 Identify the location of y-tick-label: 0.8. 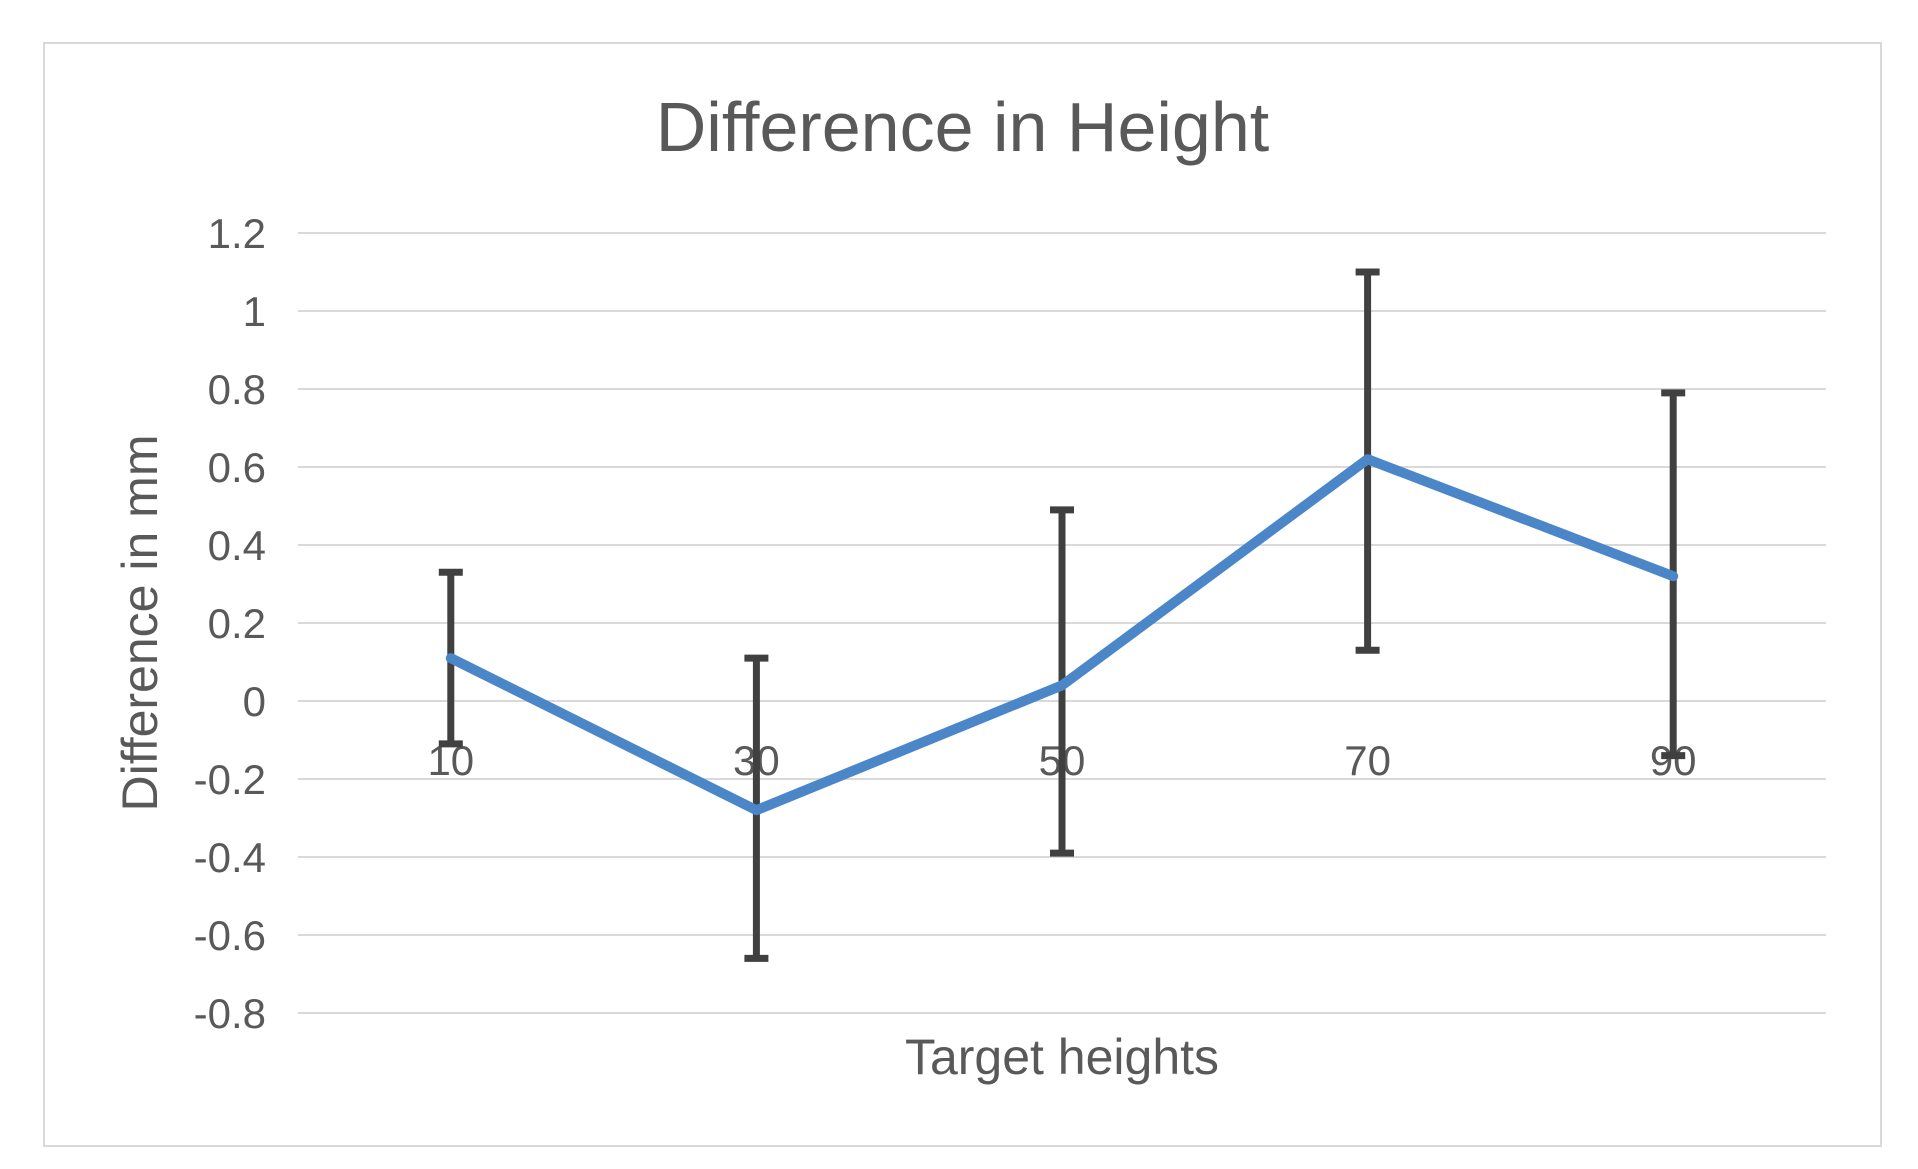
(237, 389).